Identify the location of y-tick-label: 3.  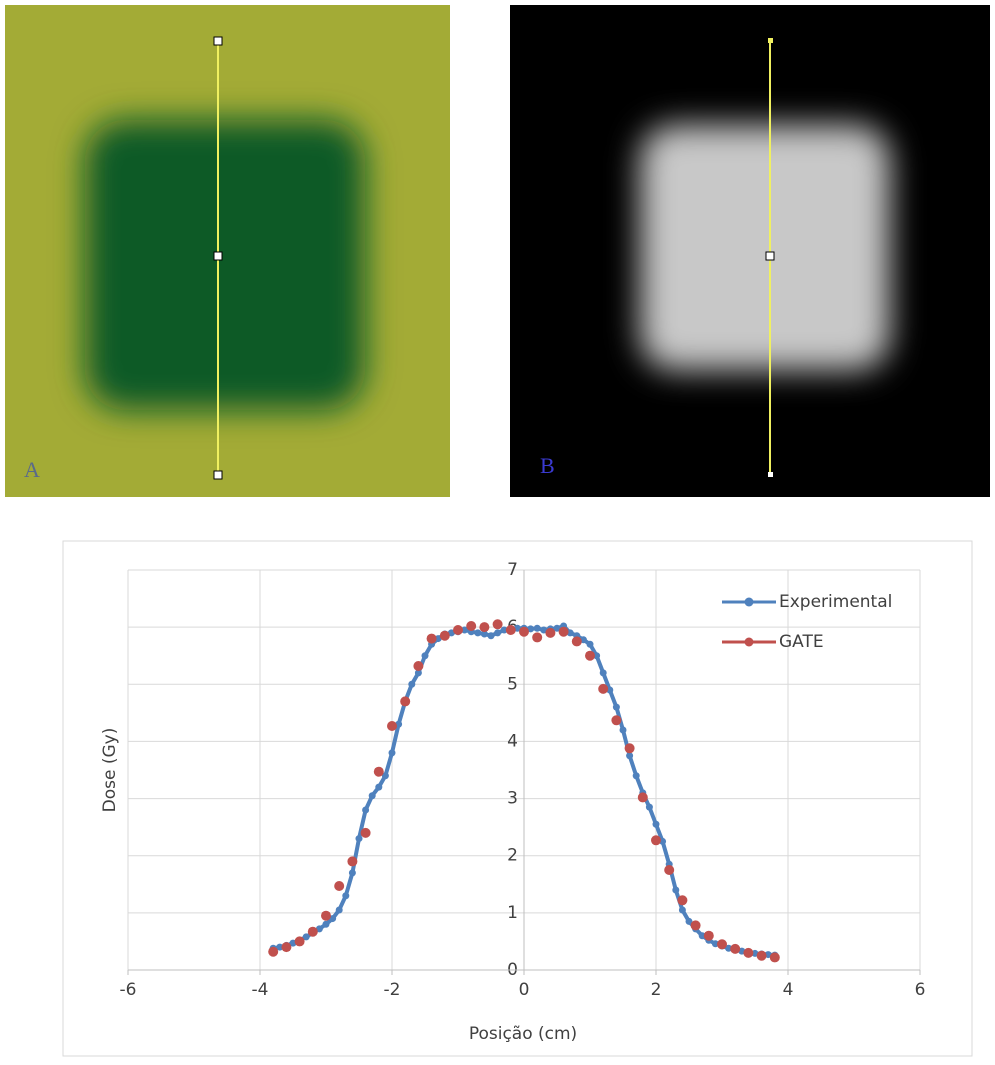
(512, 799).